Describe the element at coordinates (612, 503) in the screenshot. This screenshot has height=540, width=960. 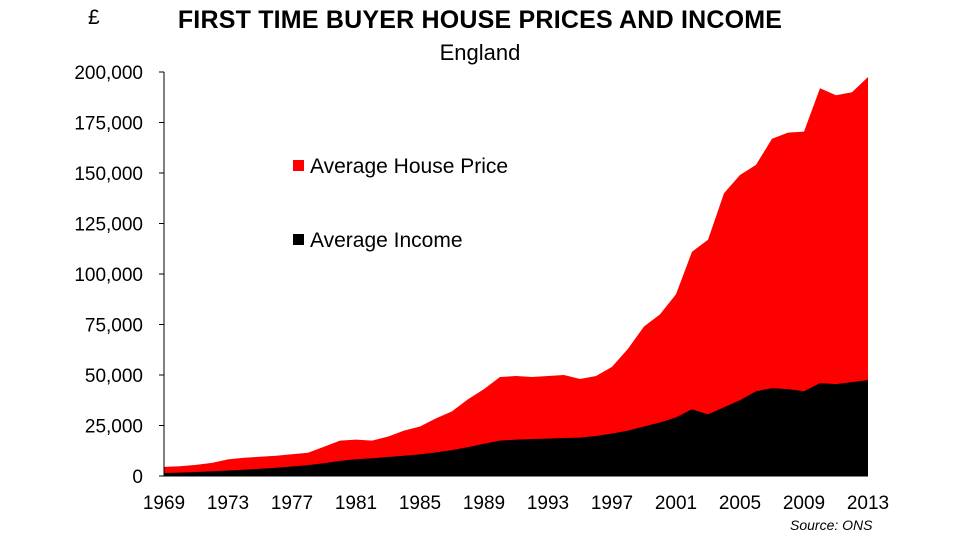
I see `x-tick-label: 1997` at that location.